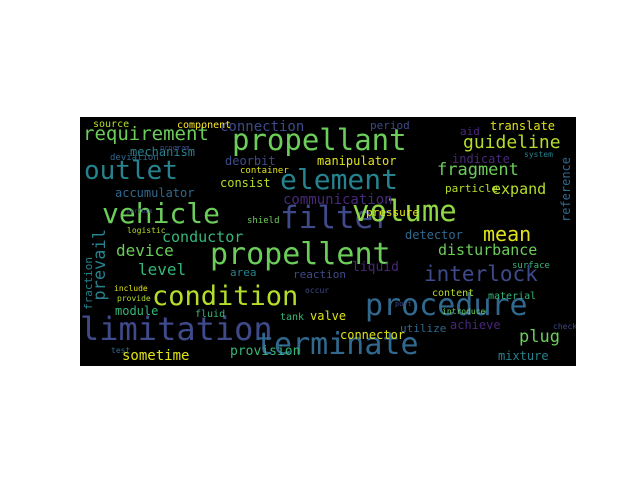 The height and width of the screenshot is (480, 640). I want to click on cloud-word: achieve, so click(475, 325).